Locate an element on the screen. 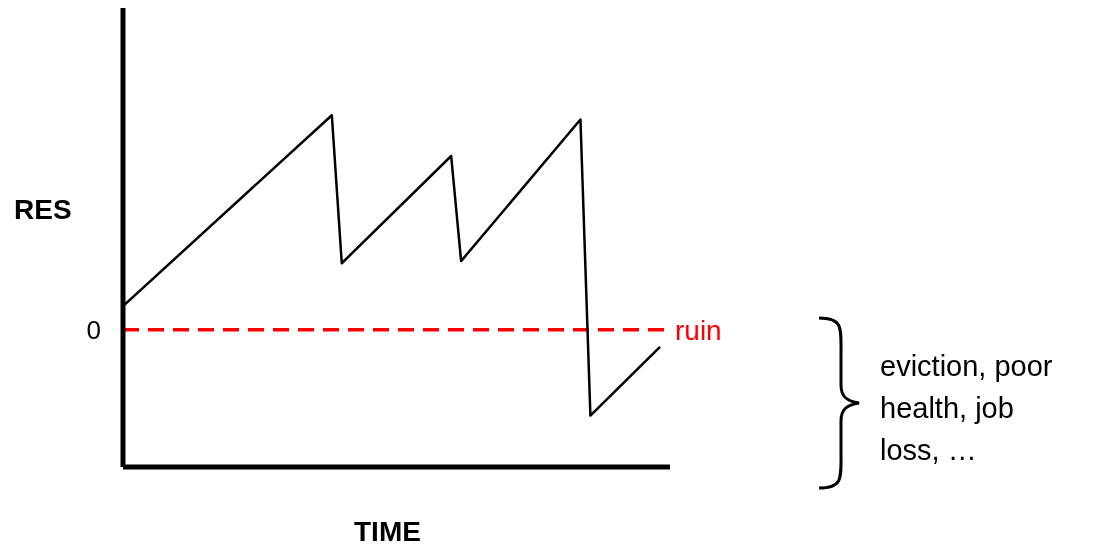  y-axis-title: RES is located at coordinates (43, 210).